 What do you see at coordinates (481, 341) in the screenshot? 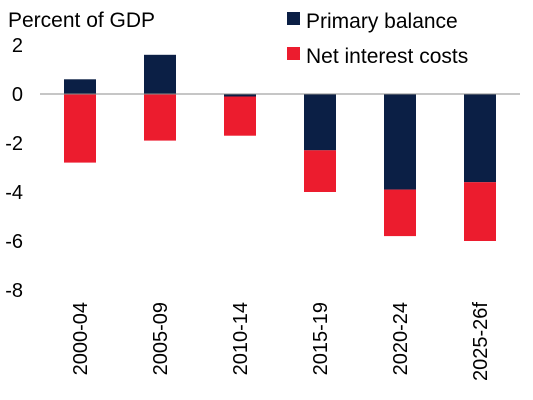
I see `x-tick-label: 2025-26f` at bounding box center [481, 341].